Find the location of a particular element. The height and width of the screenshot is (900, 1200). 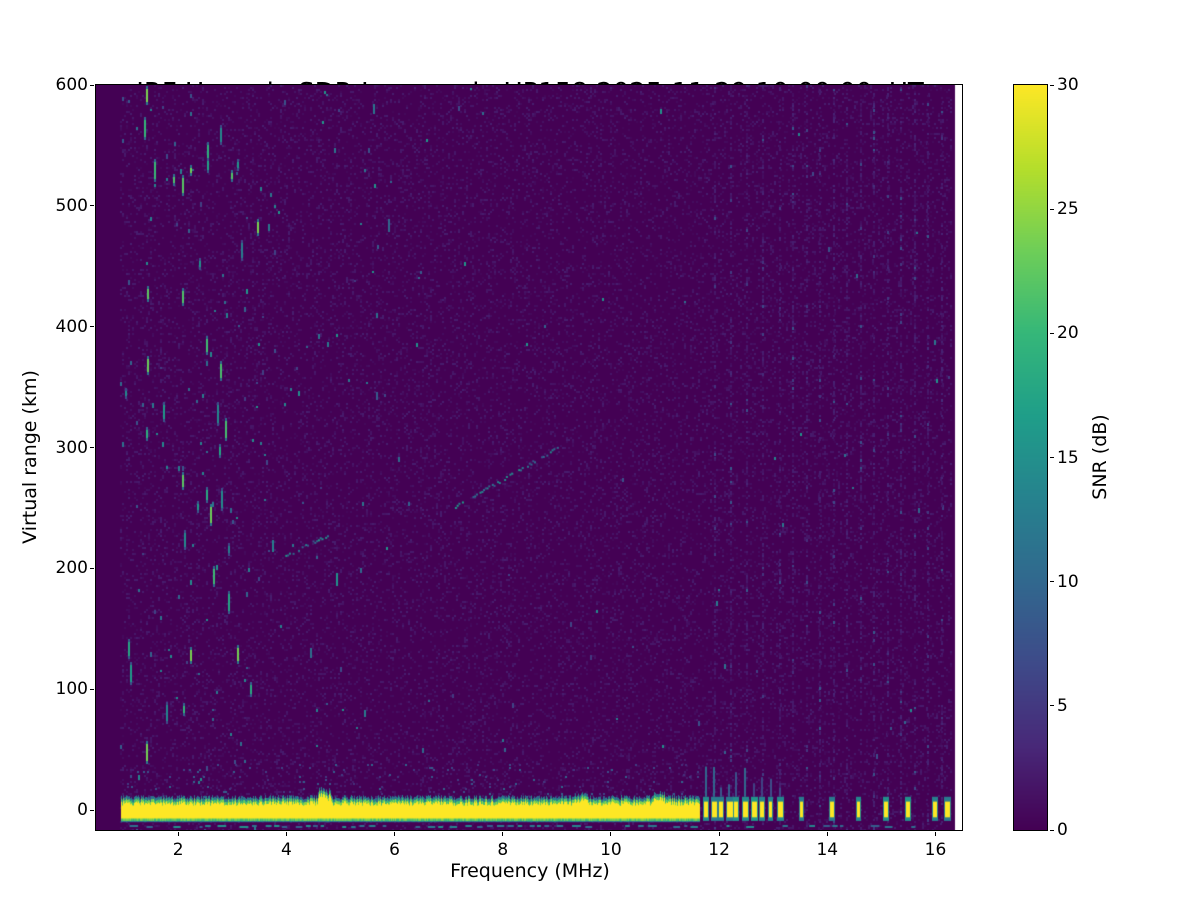

y-axis-label: Virtual range (km) is located at coordinates (30, 457).